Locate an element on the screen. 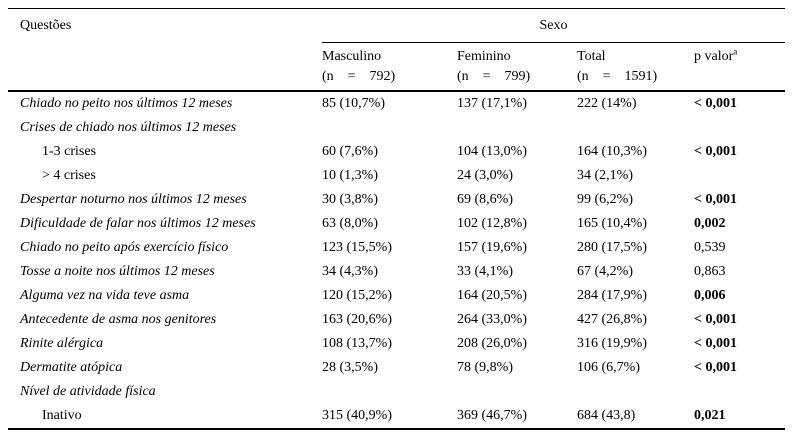  feminino-value: 369 (46,7%) is located at coordinates (492, 415).